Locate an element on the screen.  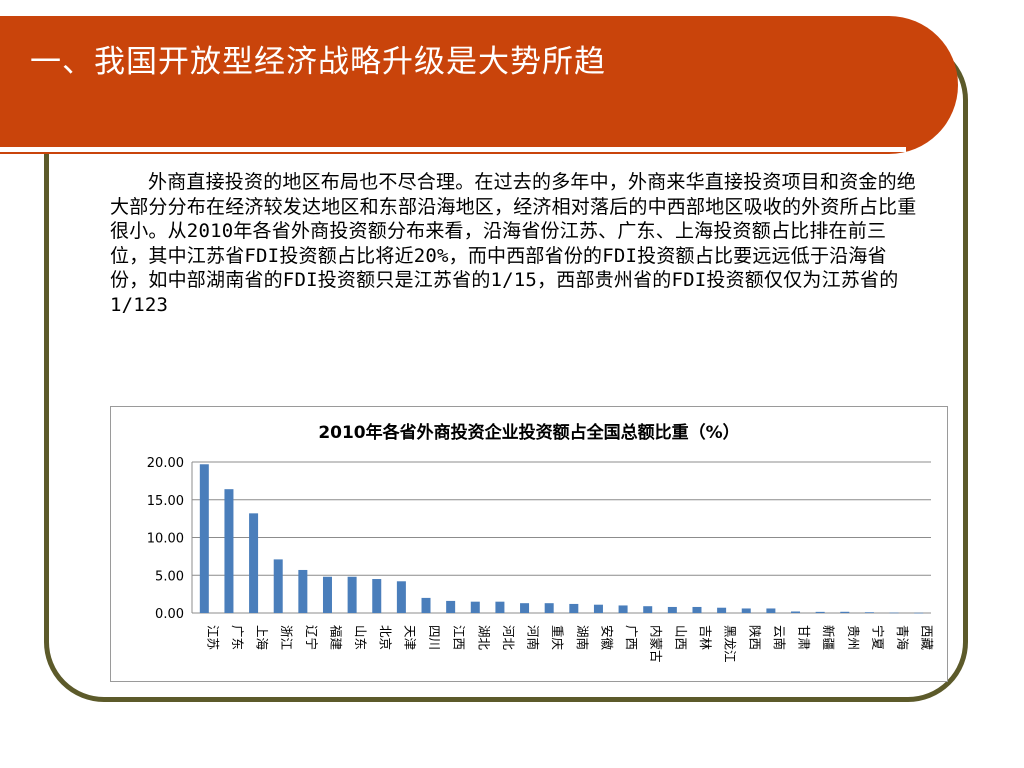
x-tick-label: 上海 is located at coordinates (262, 638).